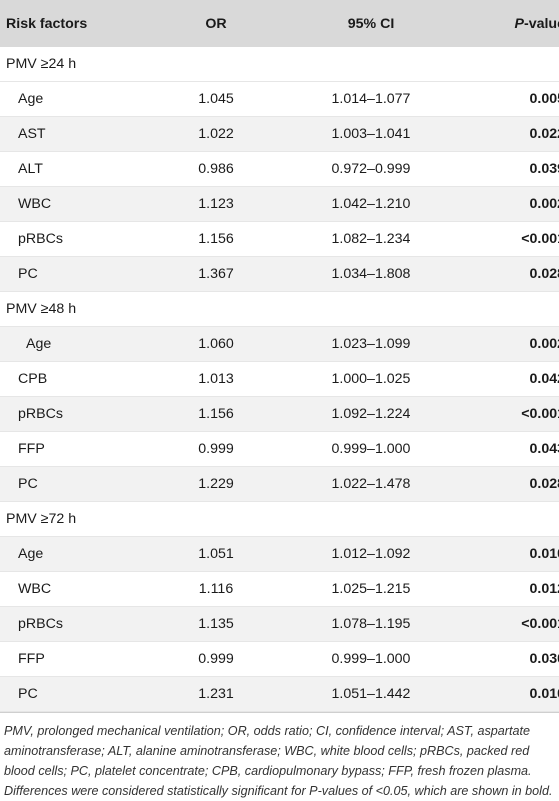 The image size is (559, 801). Describe the element at coordinates (279, 484) in the screenshot. I see `table-row: PC 1.229 1.022–1.478 0.028` at that location.